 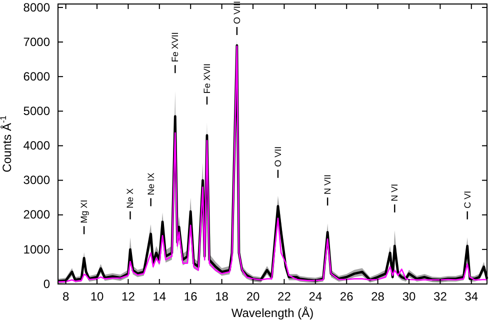 I want to click on y-tick-label: 2000, so click(x=36, y=215).